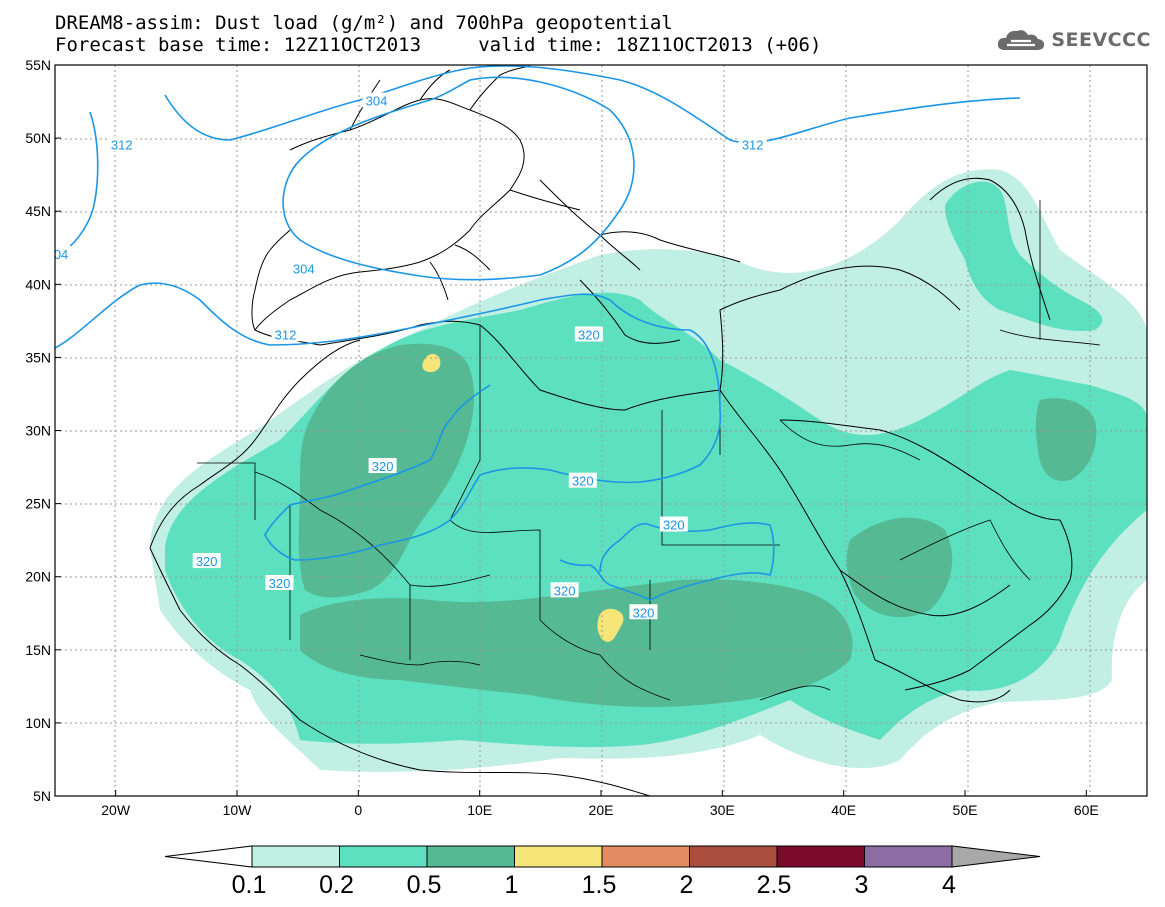  I want to click on dust-level-0.5-area-iran, so click(1066, 439).